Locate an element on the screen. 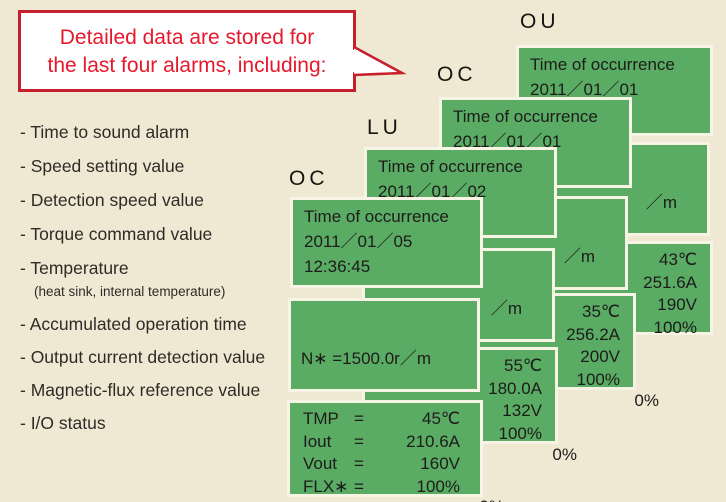  screen-status-row: Iout = 210.6A is located at coordinates (385, 442).